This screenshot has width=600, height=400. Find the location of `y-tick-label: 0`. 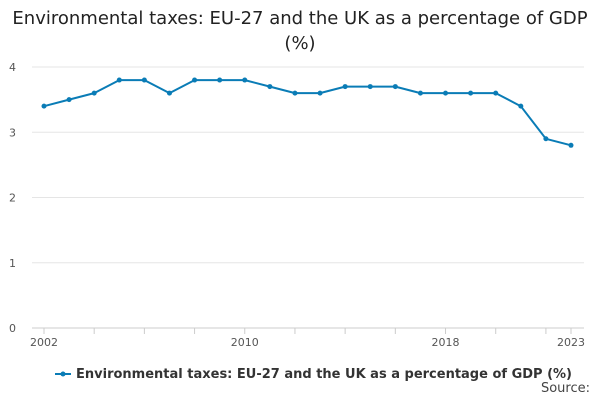

y-tick-label: 0 is located at coordinates (12, 328).